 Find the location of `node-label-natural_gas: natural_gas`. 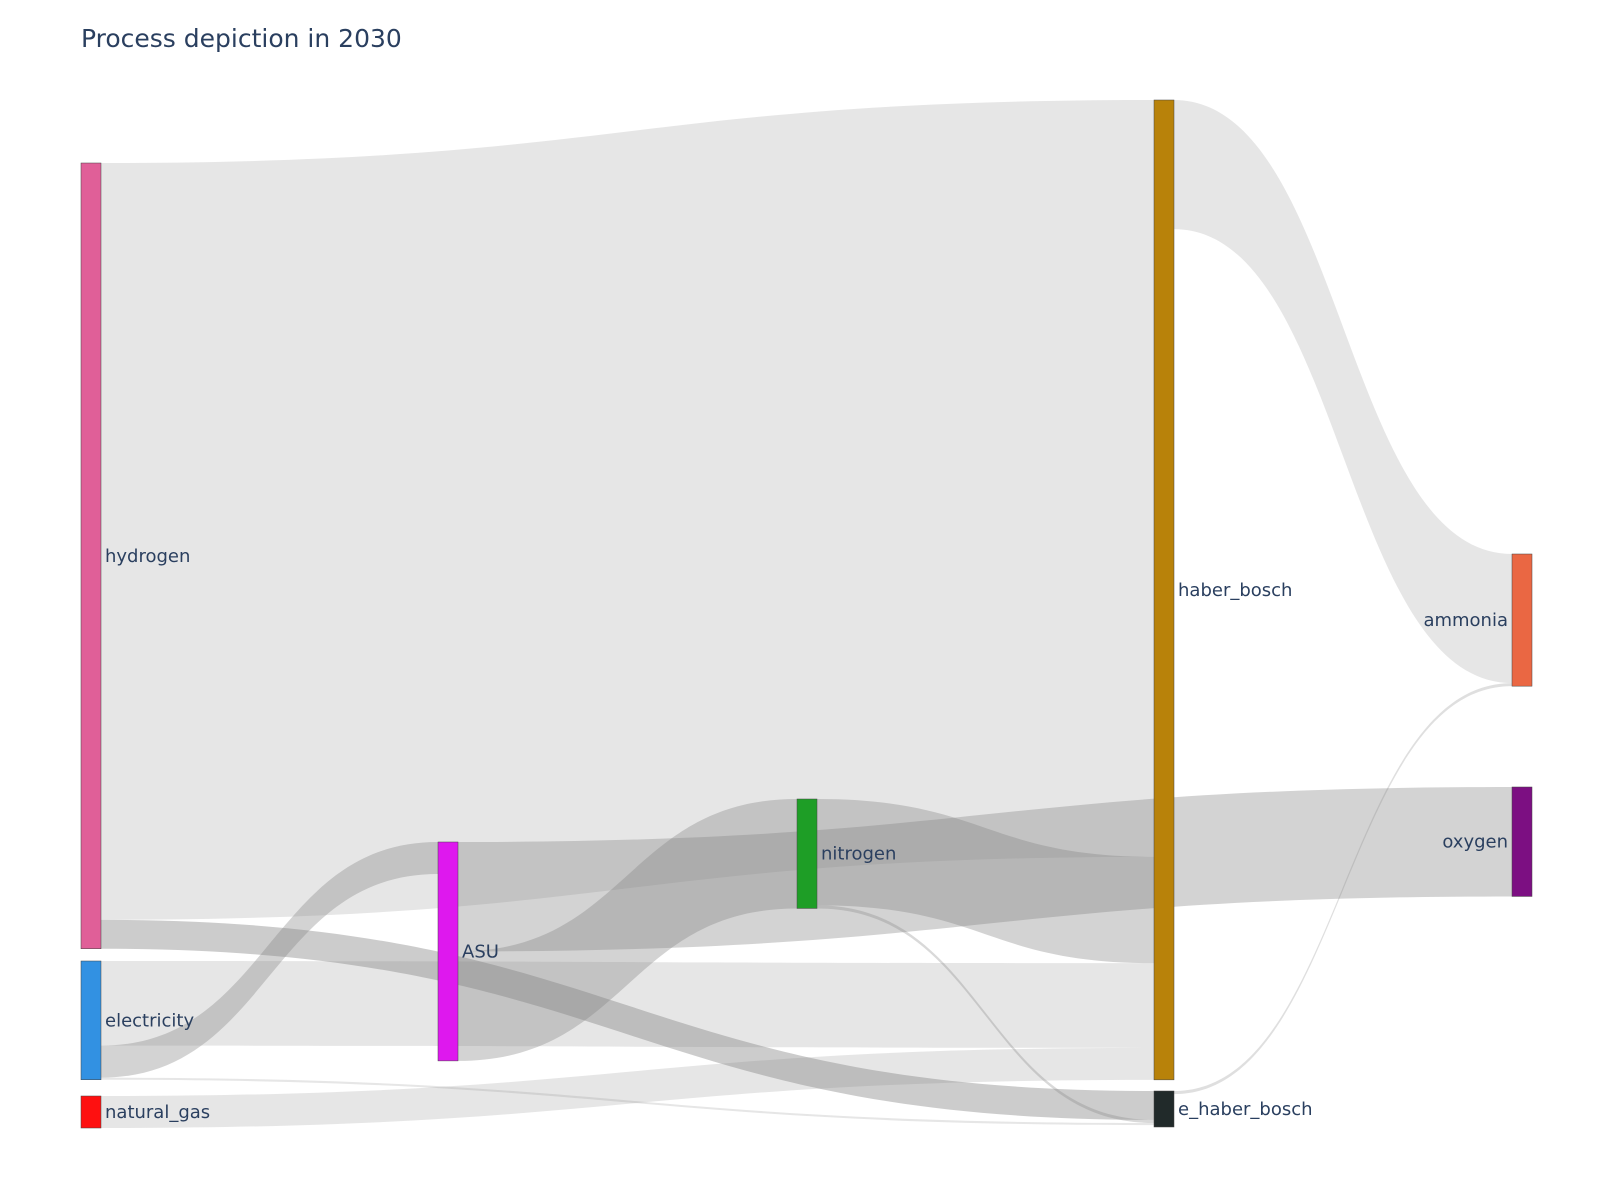

node-label-natural_gas: natural_gas is located at coordinates (157, 1112).